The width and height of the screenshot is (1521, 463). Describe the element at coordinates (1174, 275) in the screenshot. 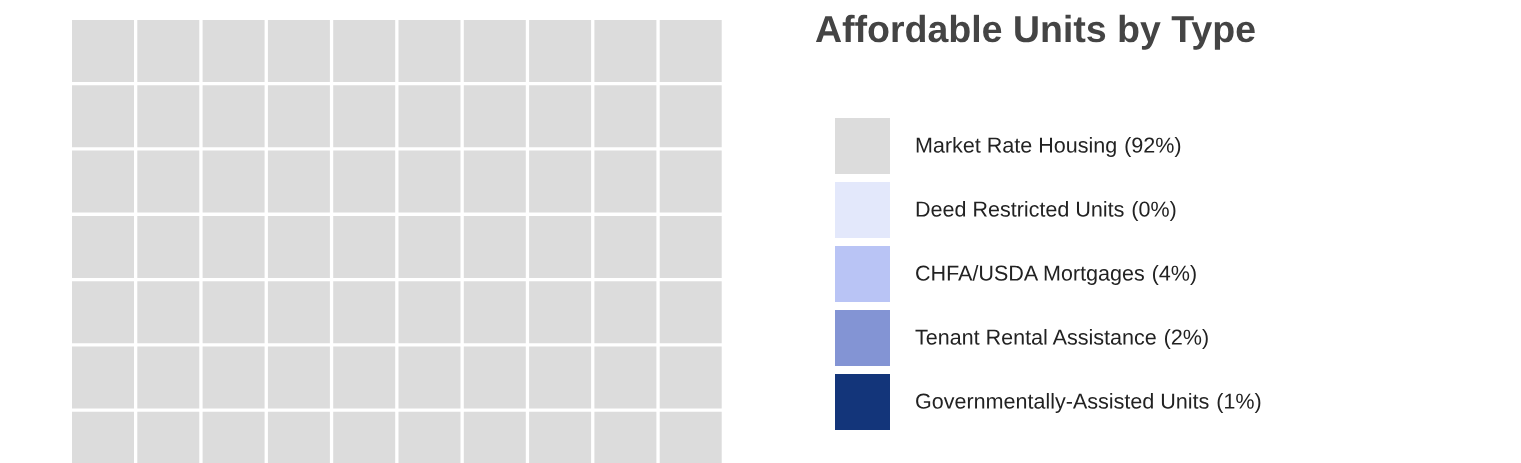

I see `data-label: (4%)` at that location.